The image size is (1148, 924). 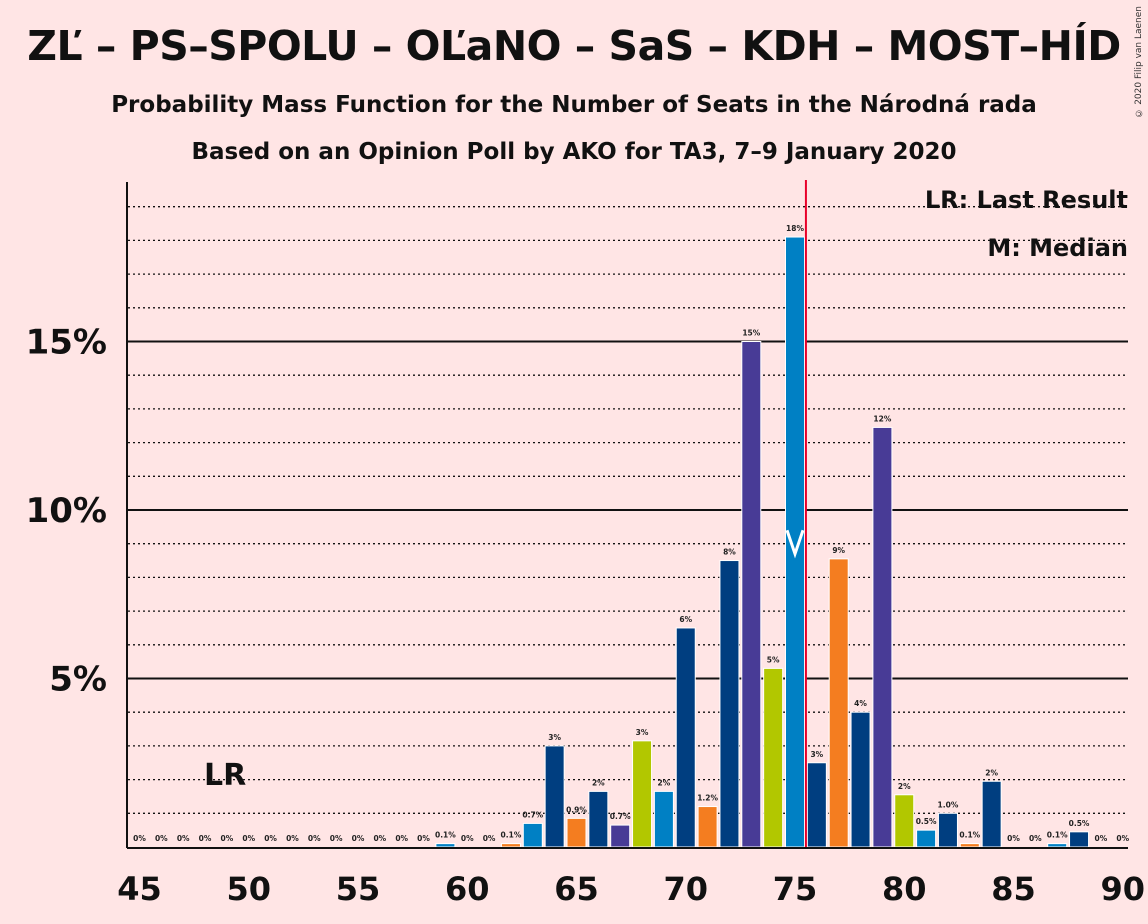 I want to click on data-label-seat-87: 0.1%, so click(x=1057, y=835).